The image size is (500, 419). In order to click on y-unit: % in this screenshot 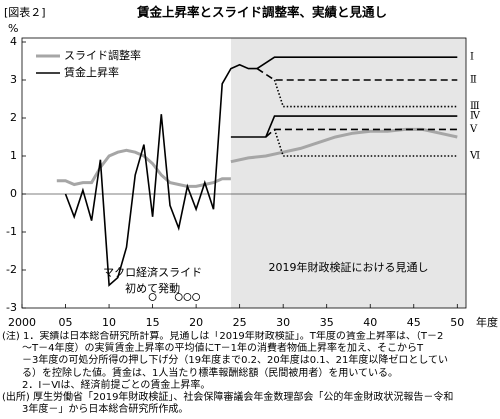, I will do `click(13, 28)`.